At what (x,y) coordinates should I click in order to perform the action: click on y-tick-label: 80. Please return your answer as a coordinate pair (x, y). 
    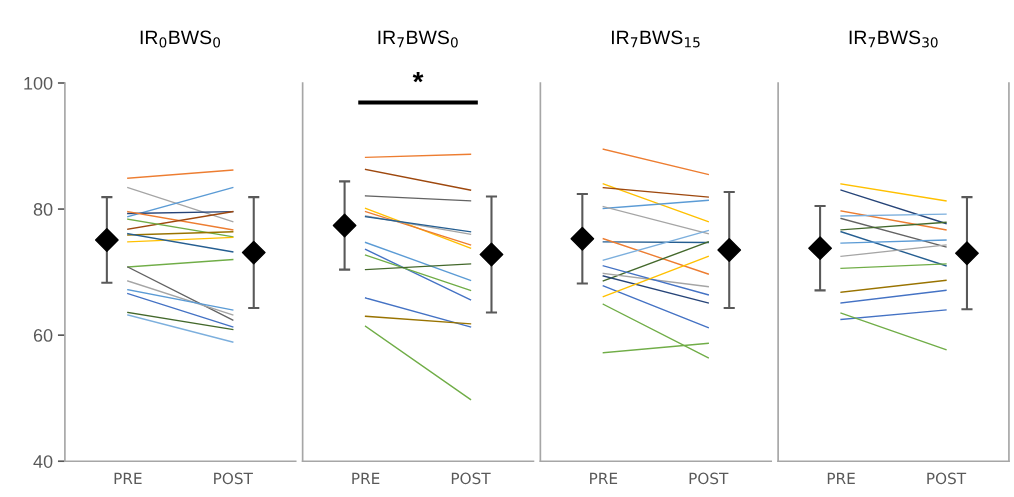
    Looking at the image, I should click on (43, 209).